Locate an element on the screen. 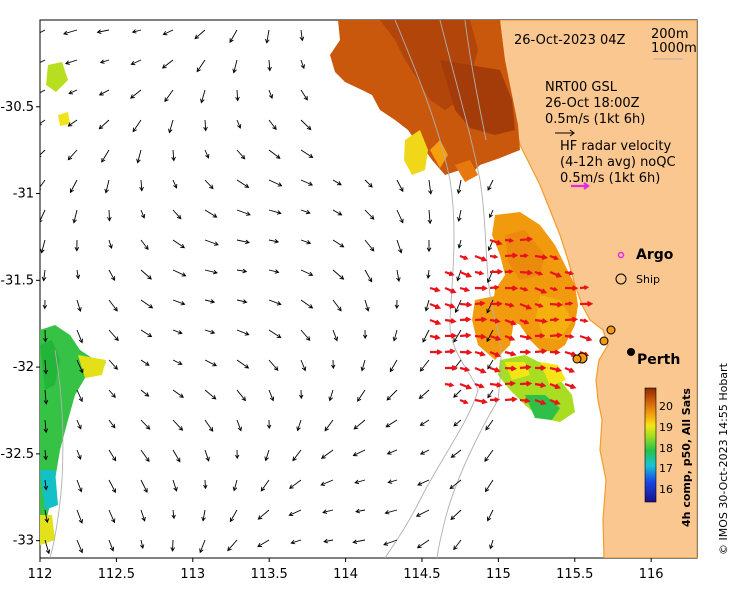 This screenshot has height=592, width=740. y-tick-label: -30.5 is located at coordinates (17, 107).